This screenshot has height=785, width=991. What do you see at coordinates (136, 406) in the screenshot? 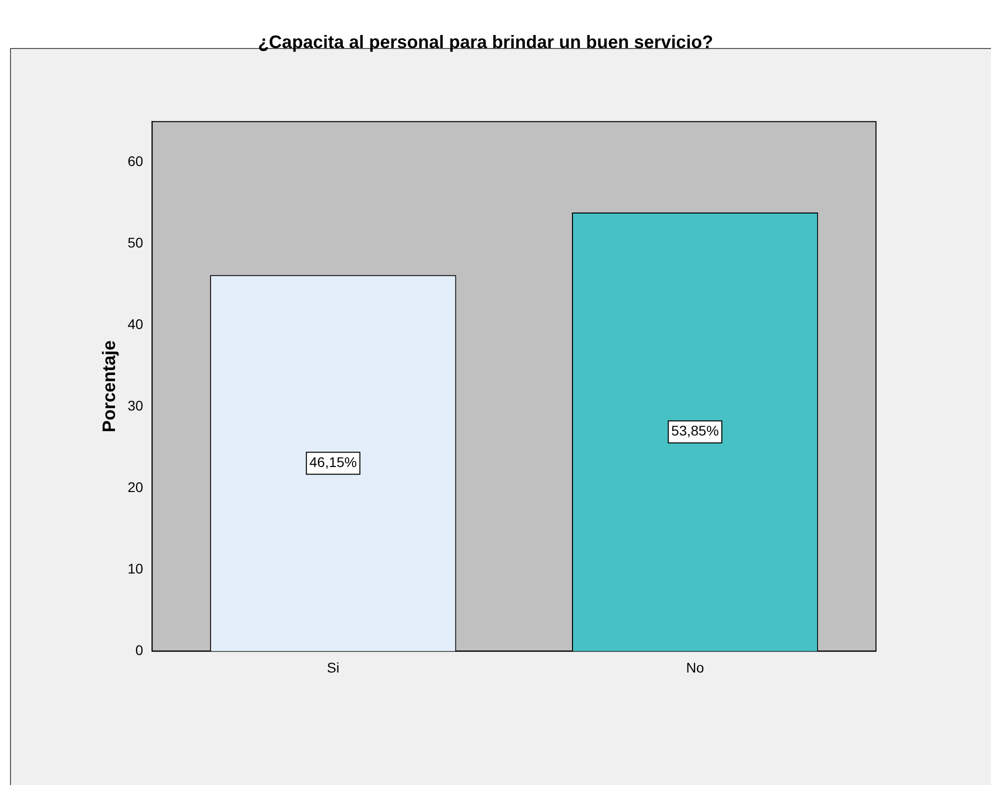
I see `y-tick-label: 30` at bounding box center [136, 406].